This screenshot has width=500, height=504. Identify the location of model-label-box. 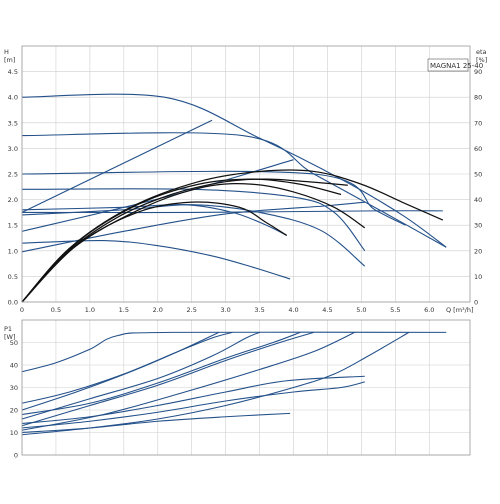
(448, 65).